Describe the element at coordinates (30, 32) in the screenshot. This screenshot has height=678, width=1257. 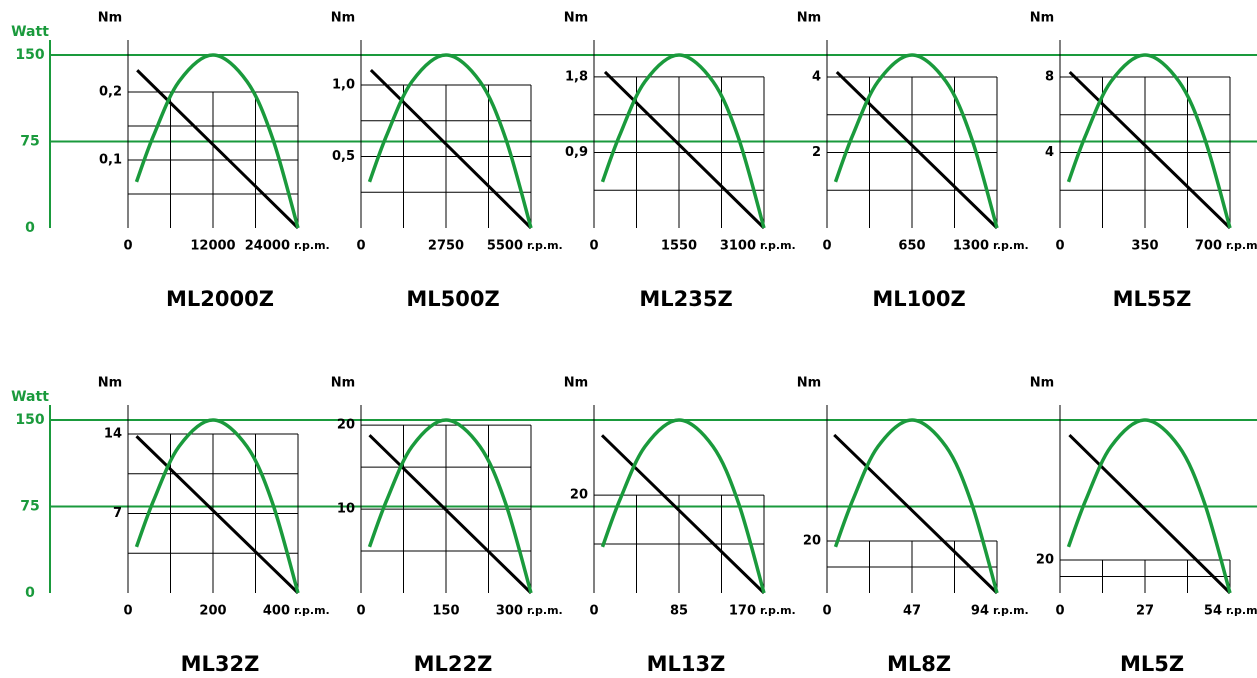
I see `y2-axis-label: Watt` at that location.